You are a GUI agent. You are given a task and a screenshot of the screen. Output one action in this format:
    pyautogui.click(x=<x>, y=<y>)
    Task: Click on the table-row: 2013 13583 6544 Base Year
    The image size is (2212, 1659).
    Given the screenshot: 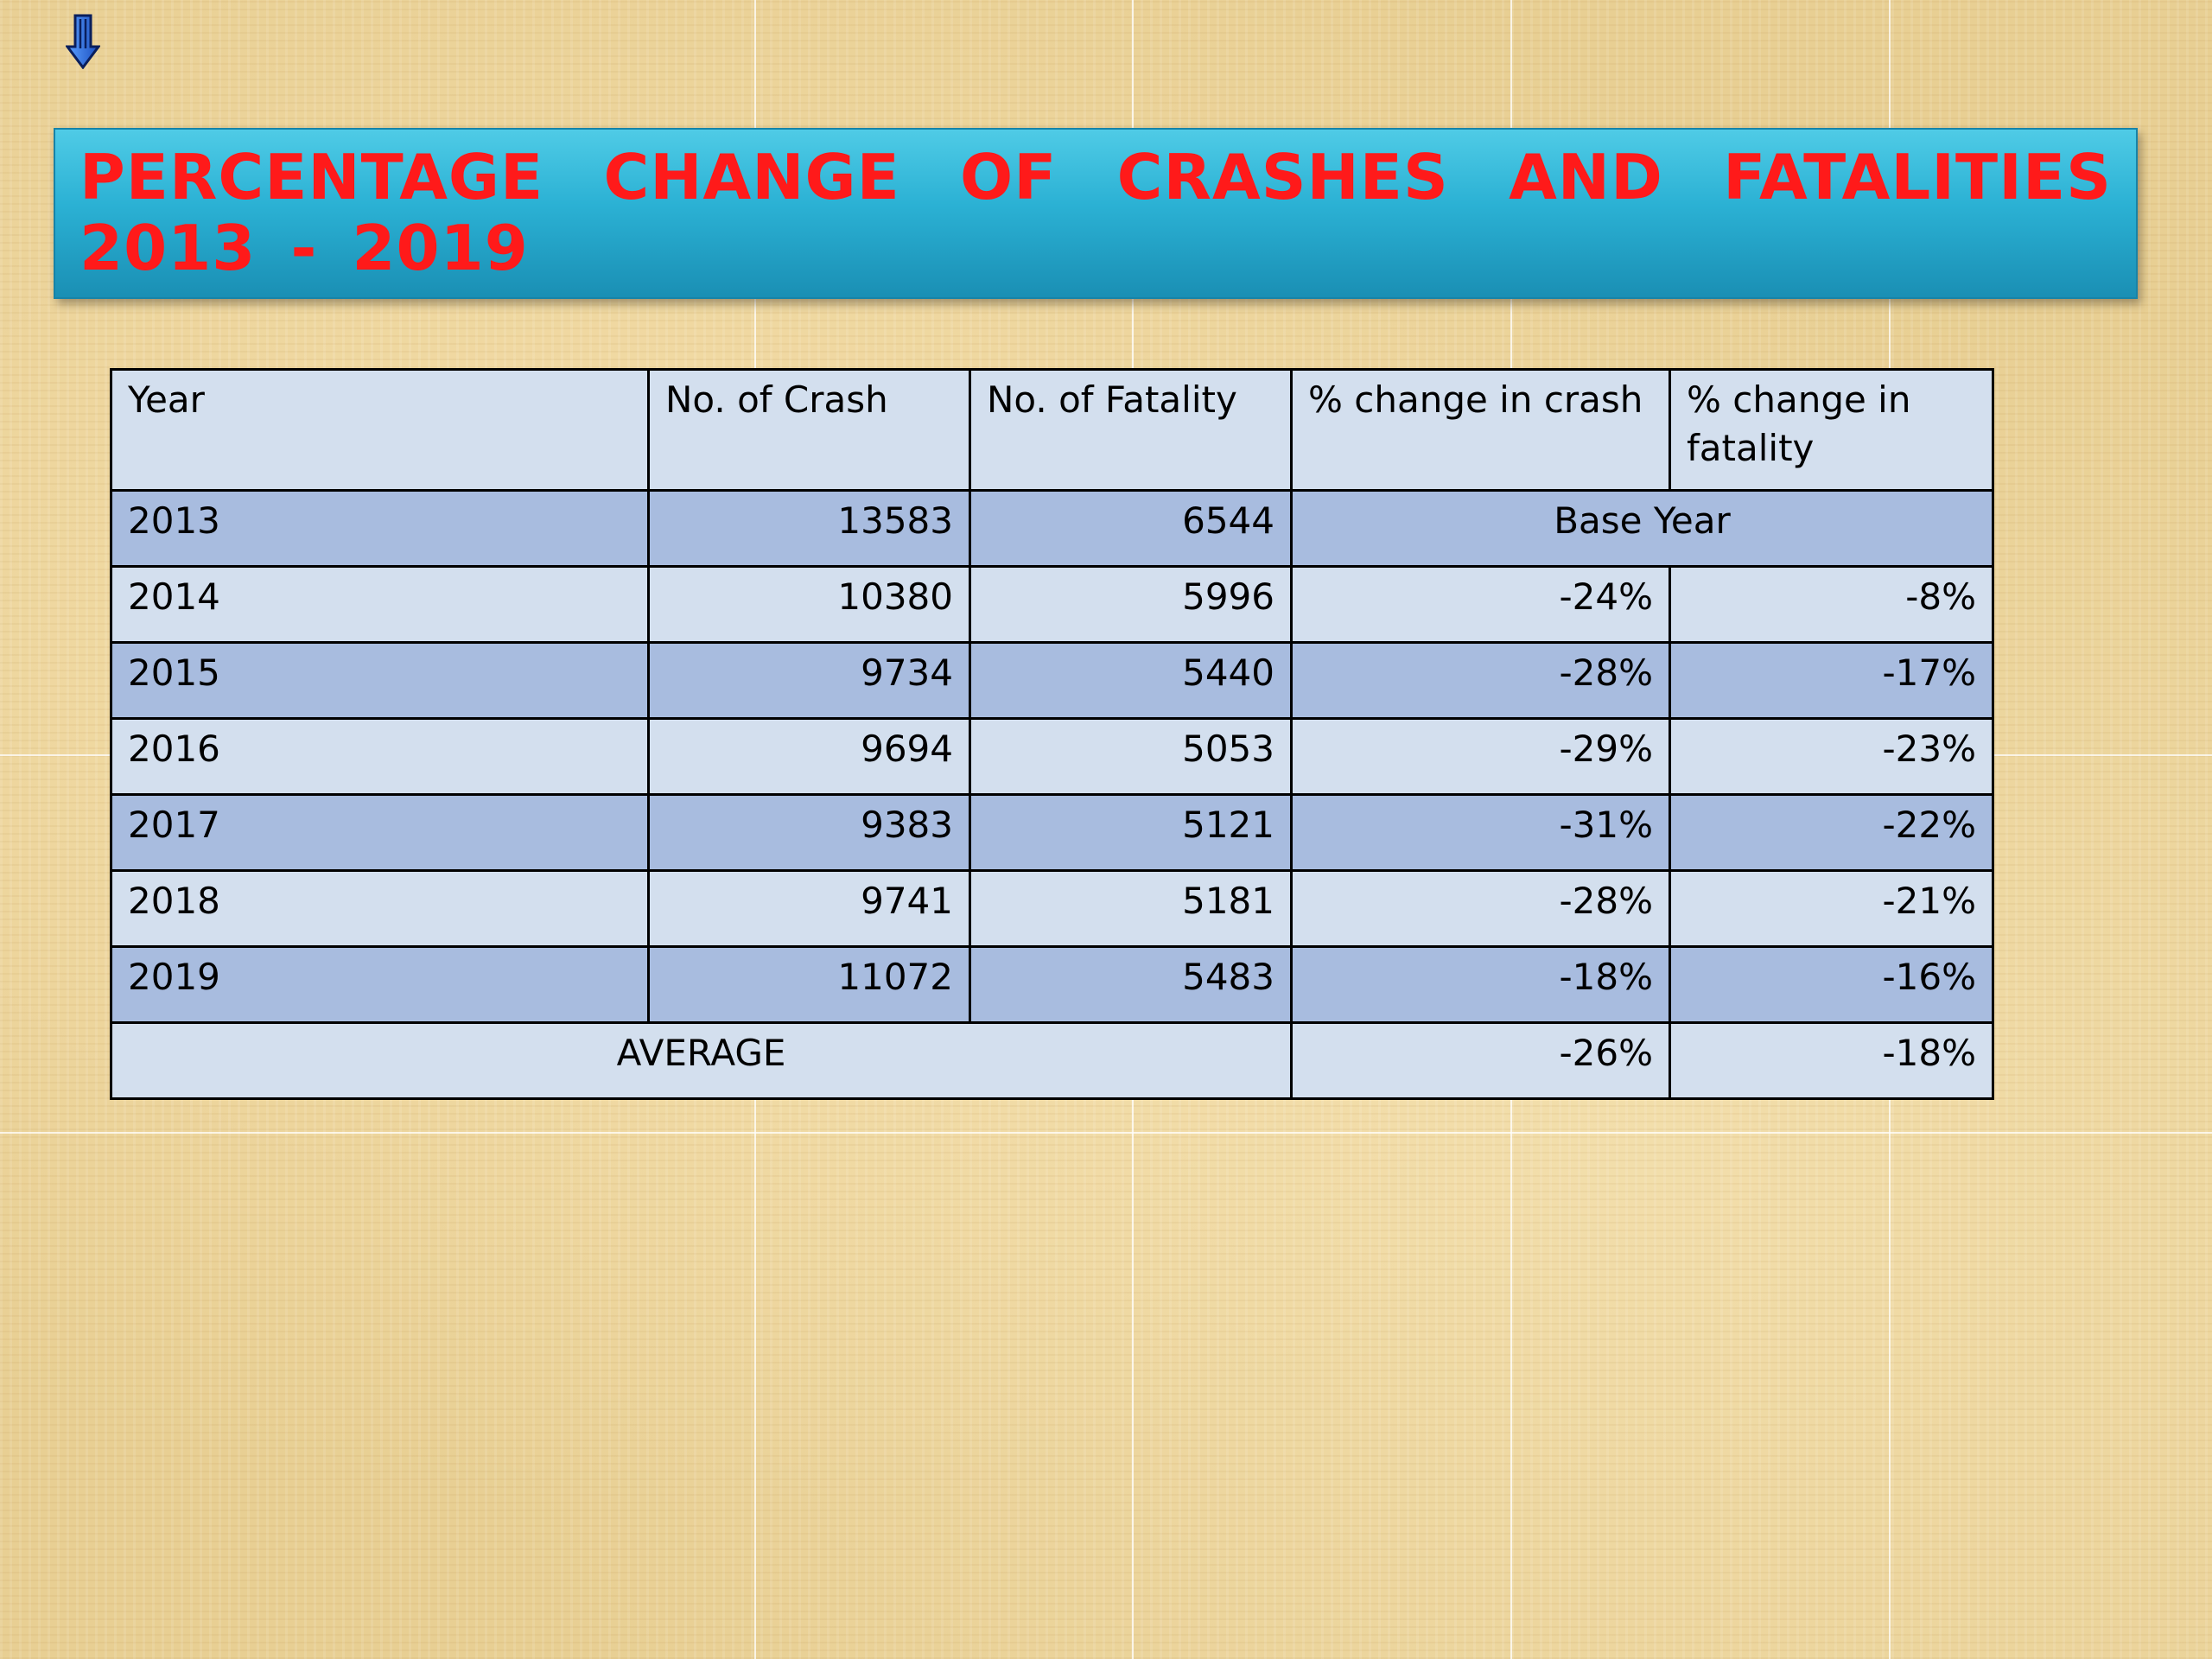 What is the action you would take?
    pyautogui.click(x=1052, y=528)
    